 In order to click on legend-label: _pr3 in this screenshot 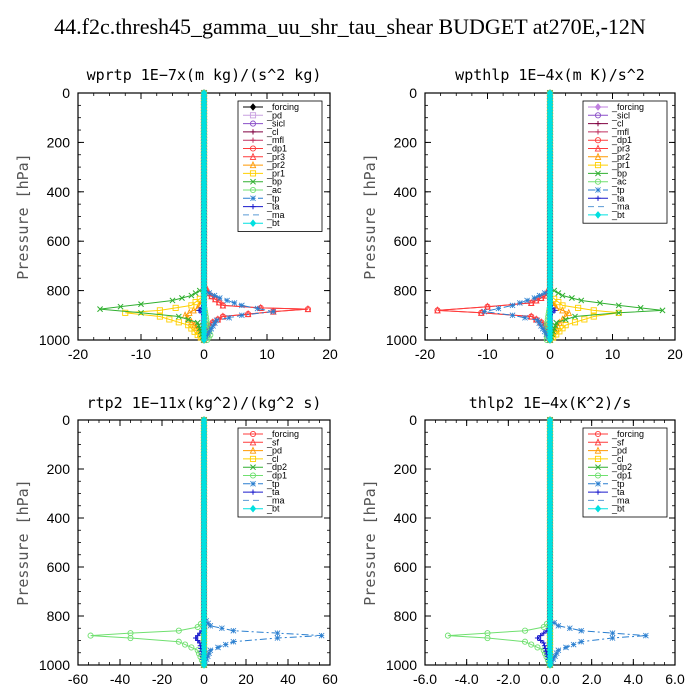, I will do `click(620, 149)`.